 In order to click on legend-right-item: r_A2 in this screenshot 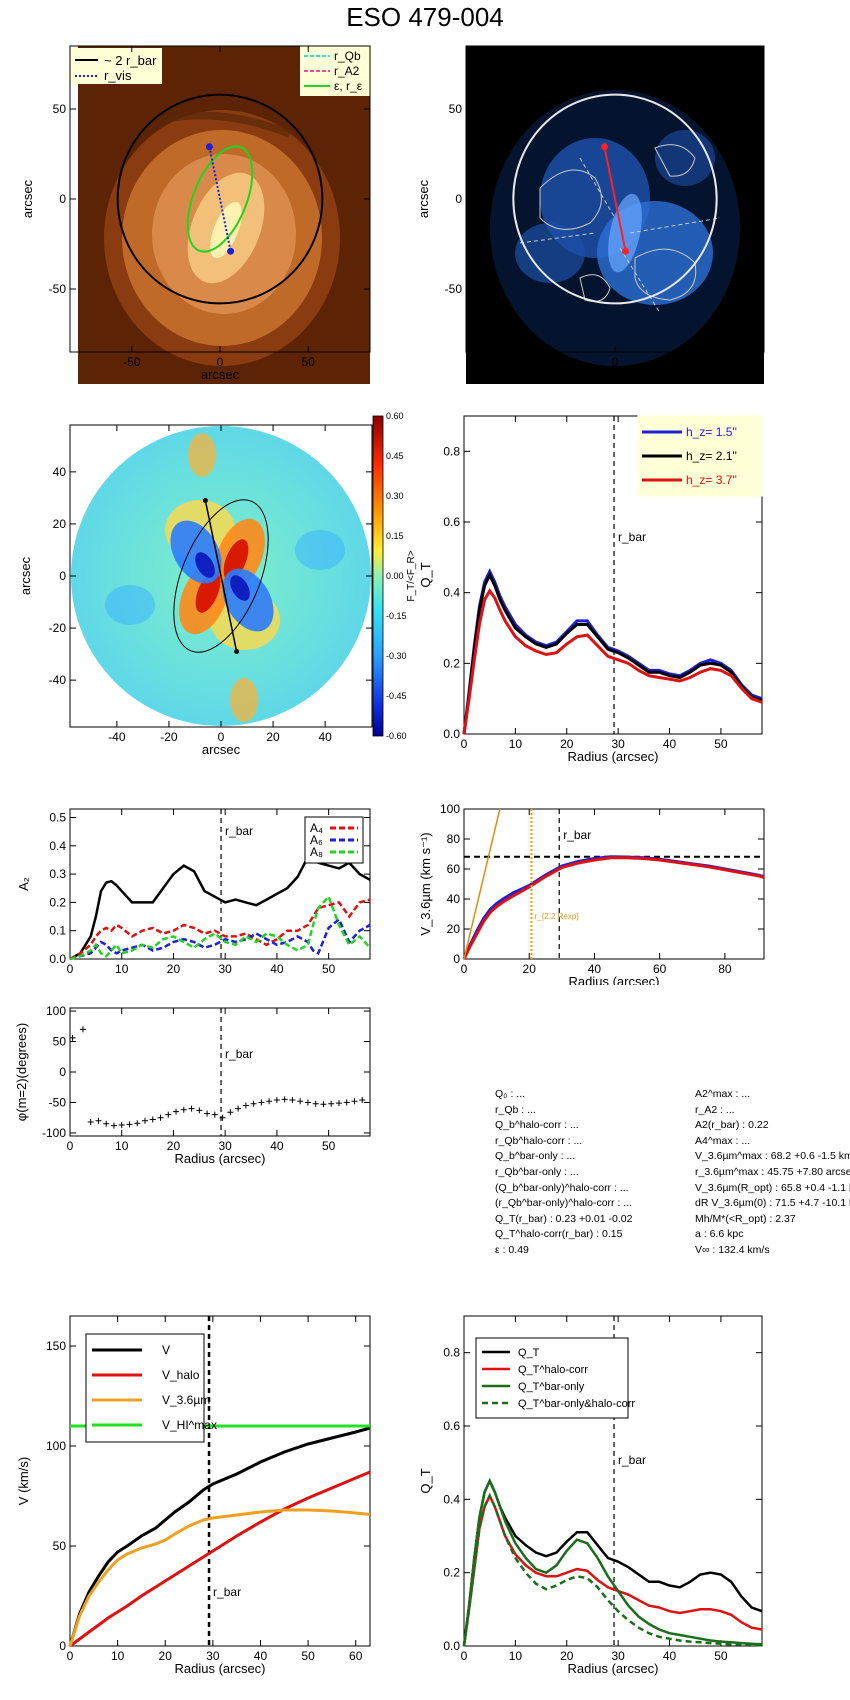, I will do `click(347, 71)`.